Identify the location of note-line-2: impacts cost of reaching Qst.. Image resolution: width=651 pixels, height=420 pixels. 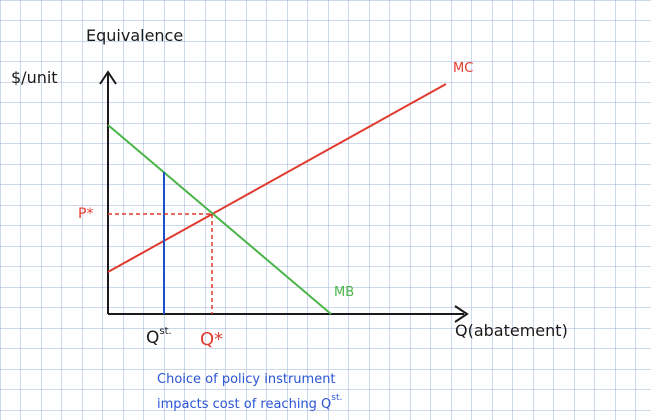
(249, 402).